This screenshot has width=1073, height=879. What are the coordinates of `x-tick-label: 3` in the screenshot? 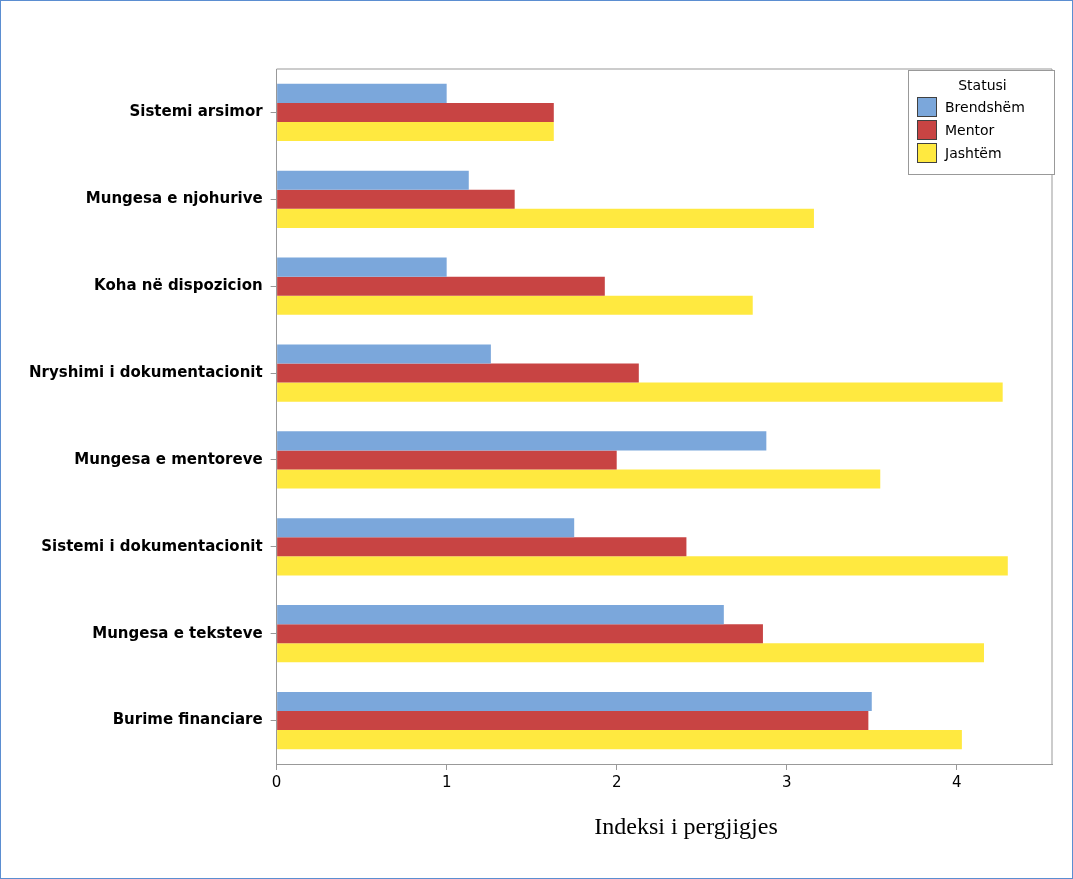 It's located at (786, 782).